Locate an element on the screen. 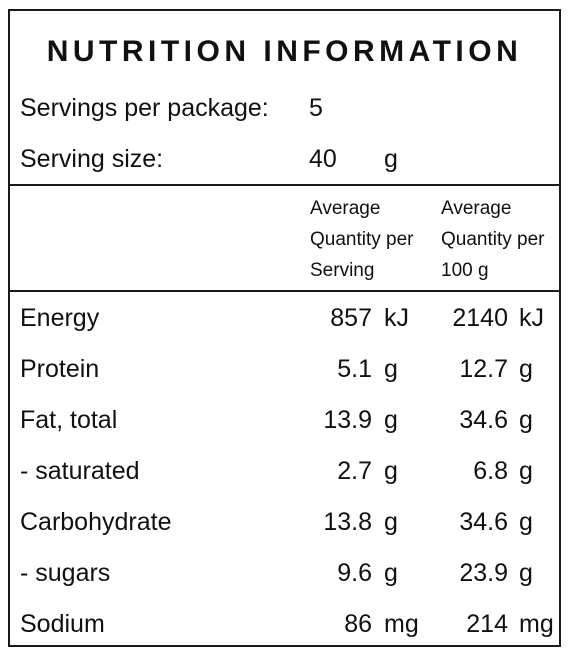 This screenshot has height=654, width=570. serving-value: 13.8 is located at coordinates (347, 522).